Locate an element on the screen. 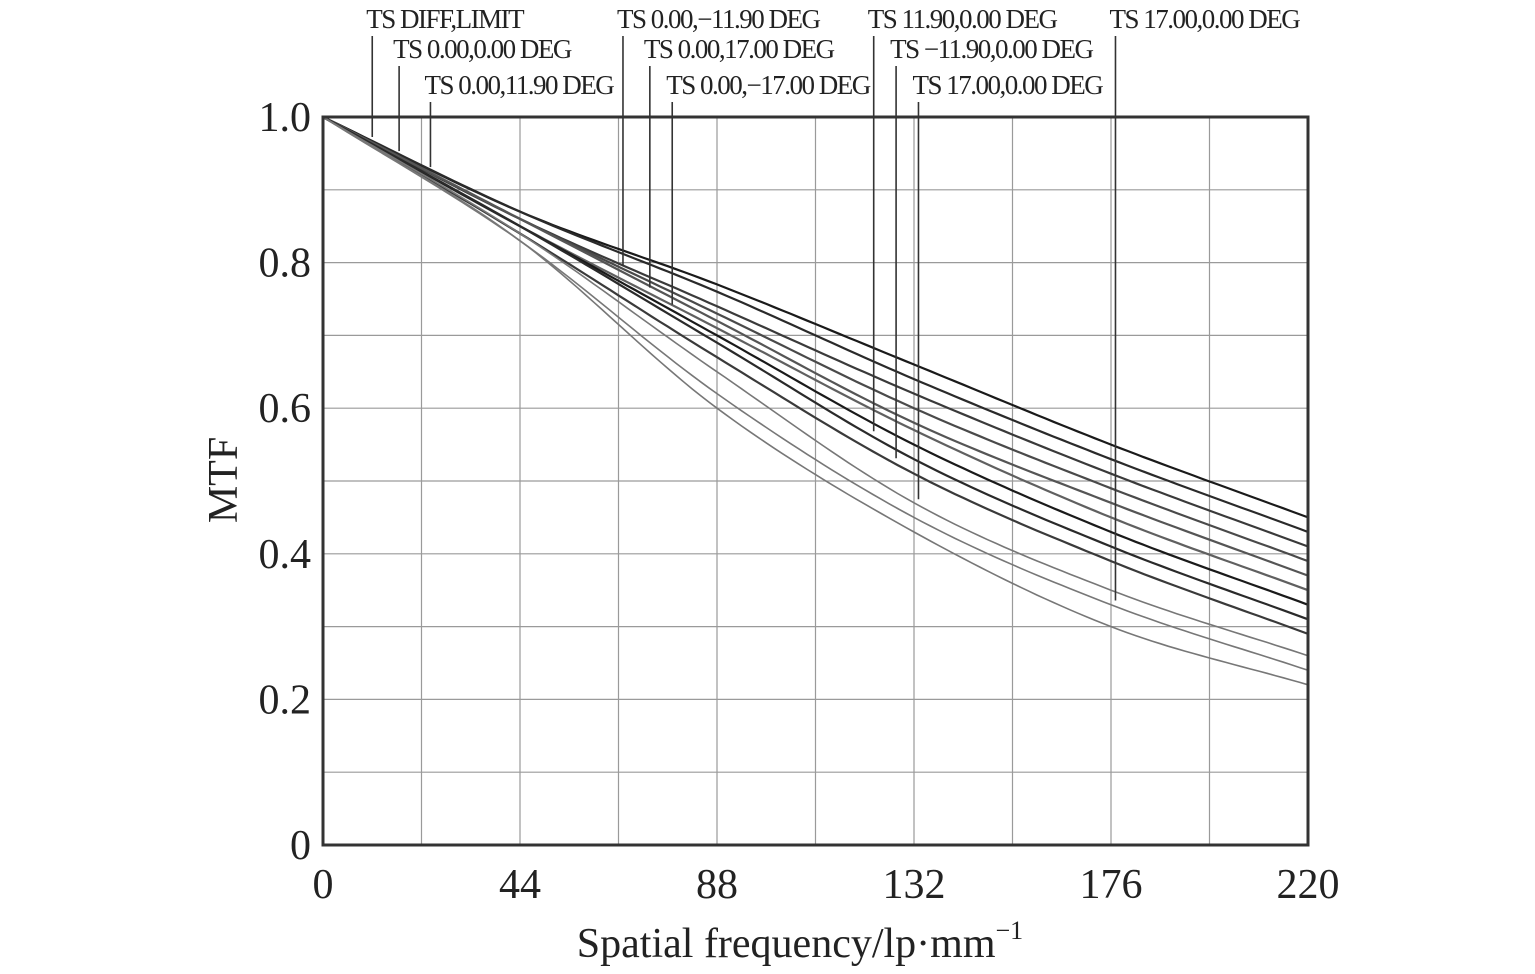 This screenshot has width=1535, height=974. y-tick-label: 0.8 is located at coordinates (285, 264).